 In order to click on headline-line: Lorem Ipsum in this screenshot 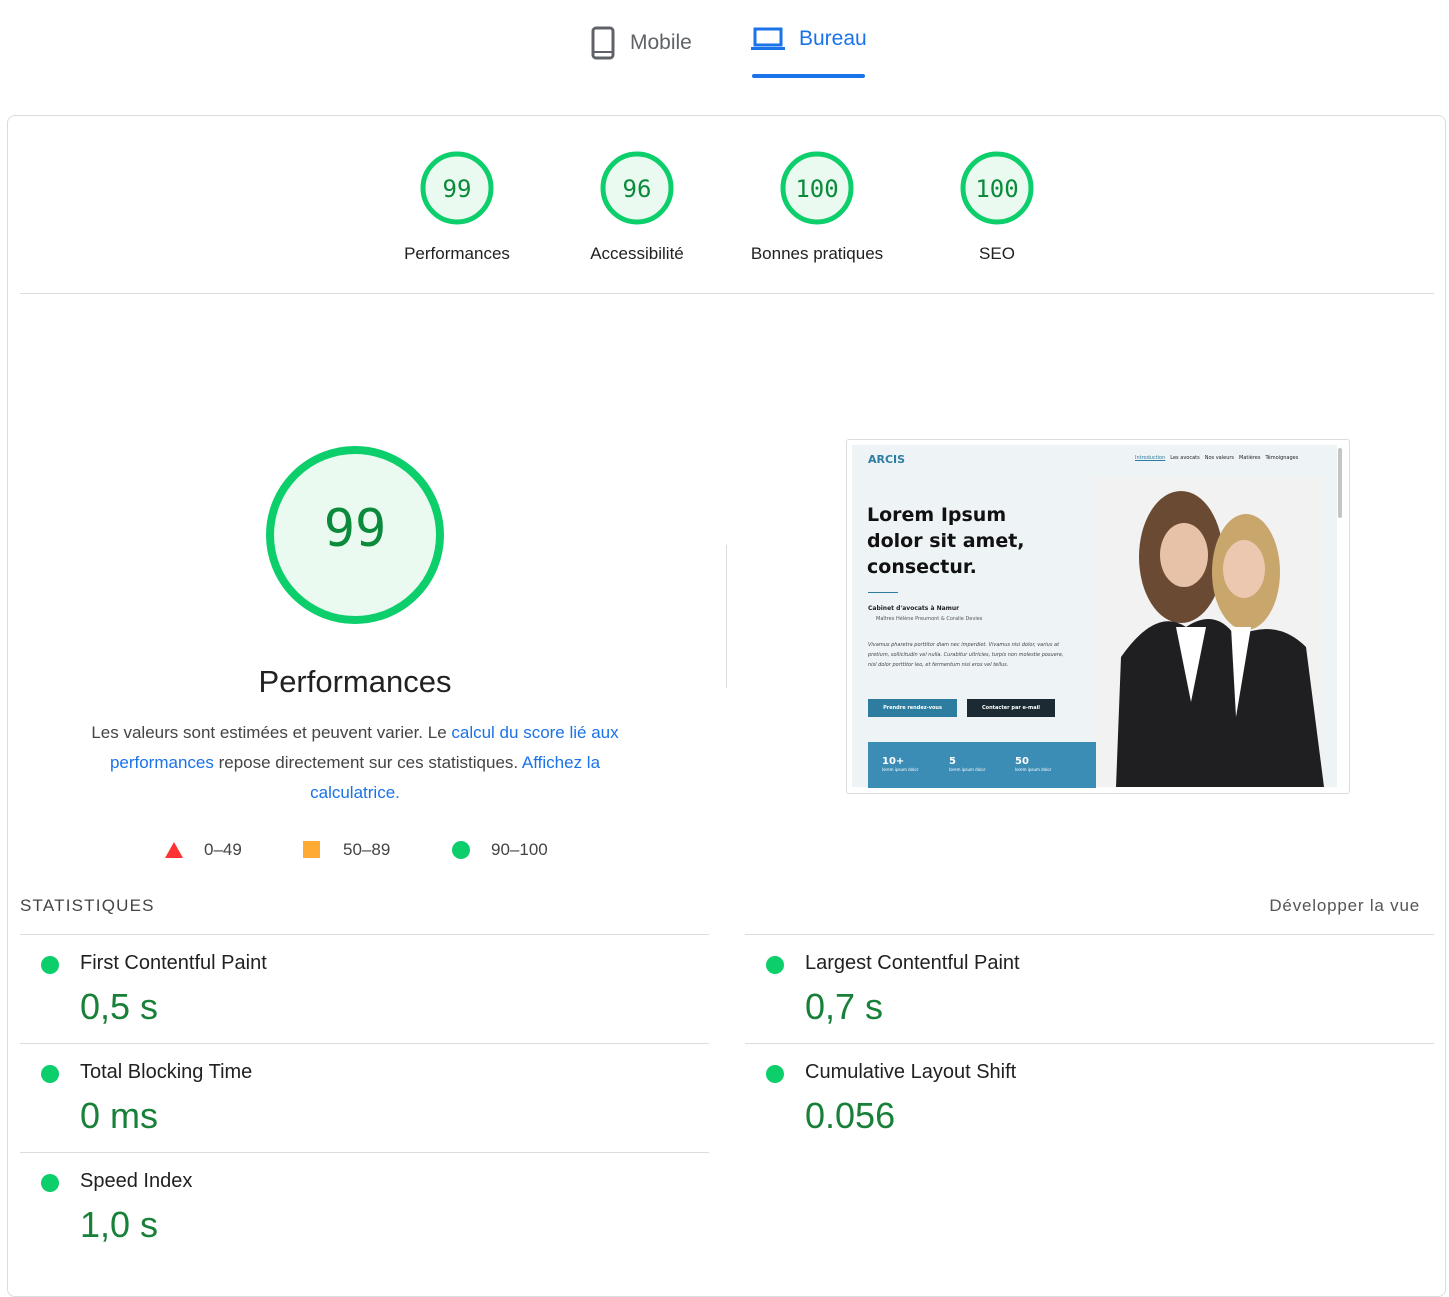, I will do `click(937, 515)`.